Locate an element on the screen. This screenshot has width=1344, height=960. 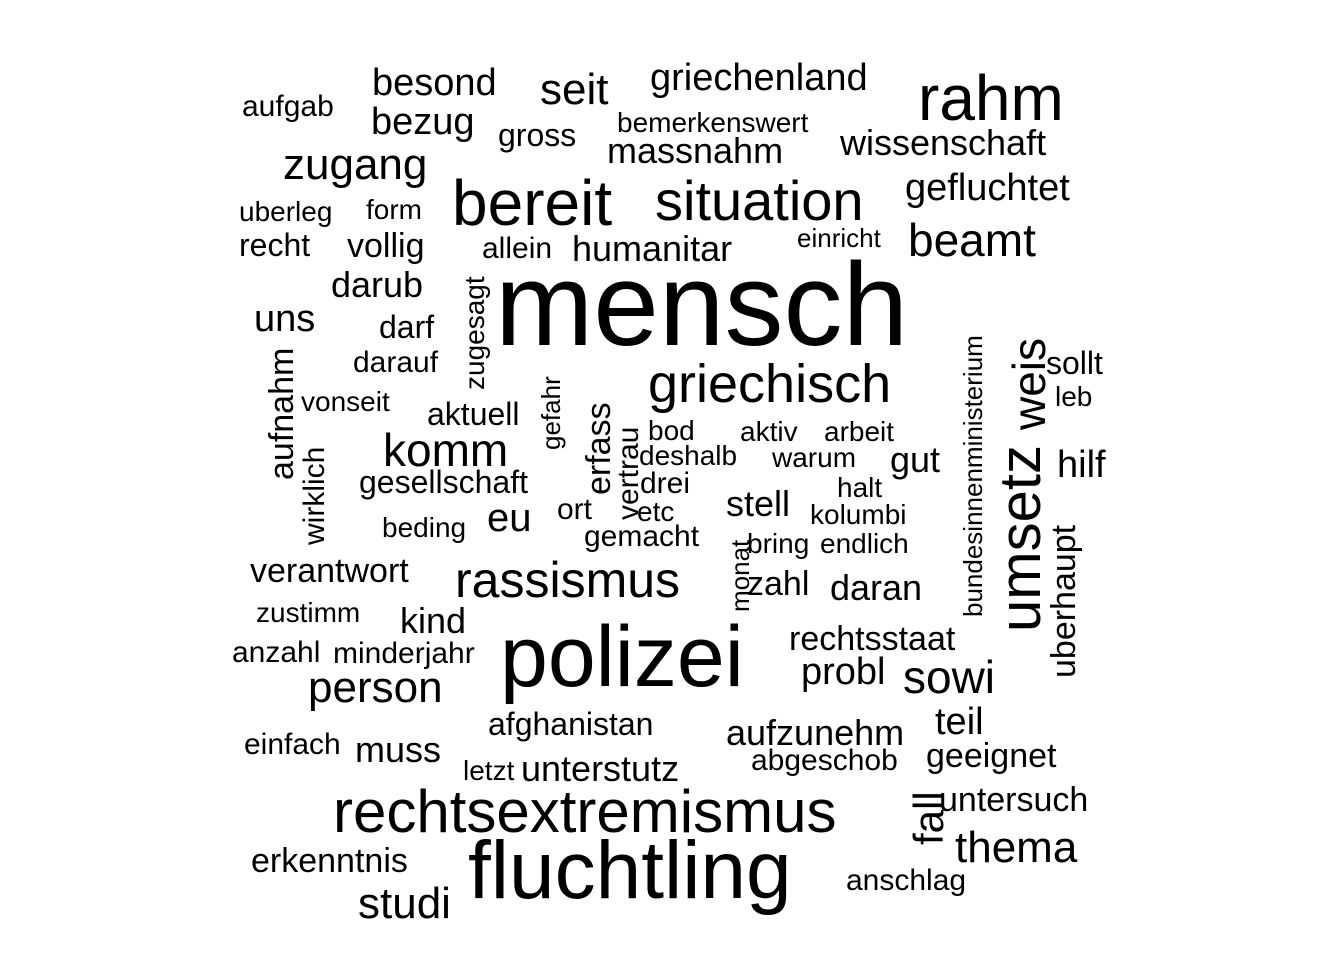
word-bring: bring is located at coordinates (778, 543).